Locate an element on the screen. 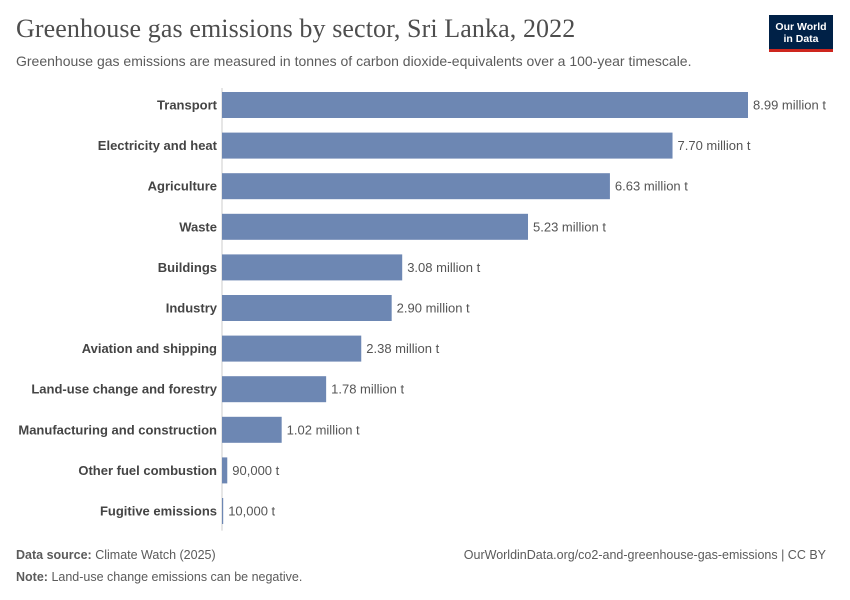 Image resolution: width=850 pixels, height=600 pixels. value-label: 8.99 million t is located at coordinates (789, 105).